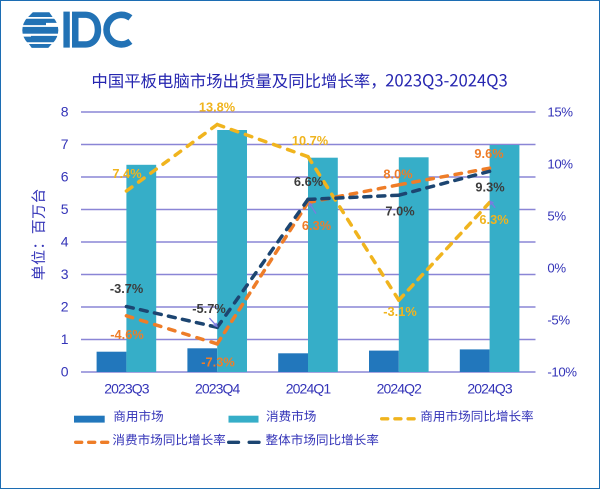 The width and height of the screenshot is (600, 489). I want to click on svg-text: -3.7%, so click(127, 288).